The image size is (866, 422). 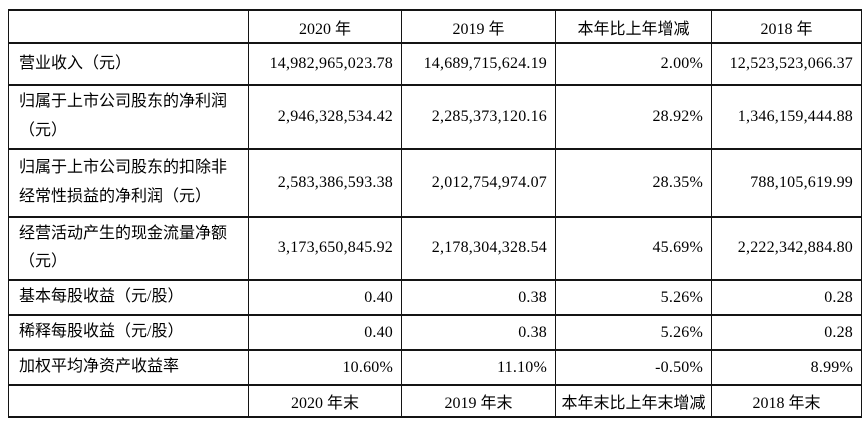 I want to click on value-cell-change: 28.35%, so click(x=633, y=182).